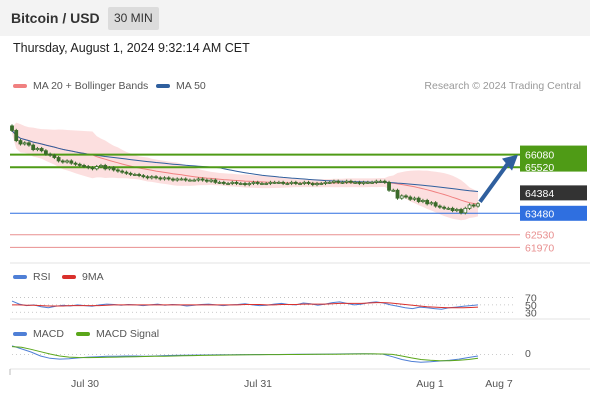 This screenshot has height=400, width=590. Describe the element at coordinates (528, 354) in the screenshot. I see `macd-zero-label: 0` at that location.